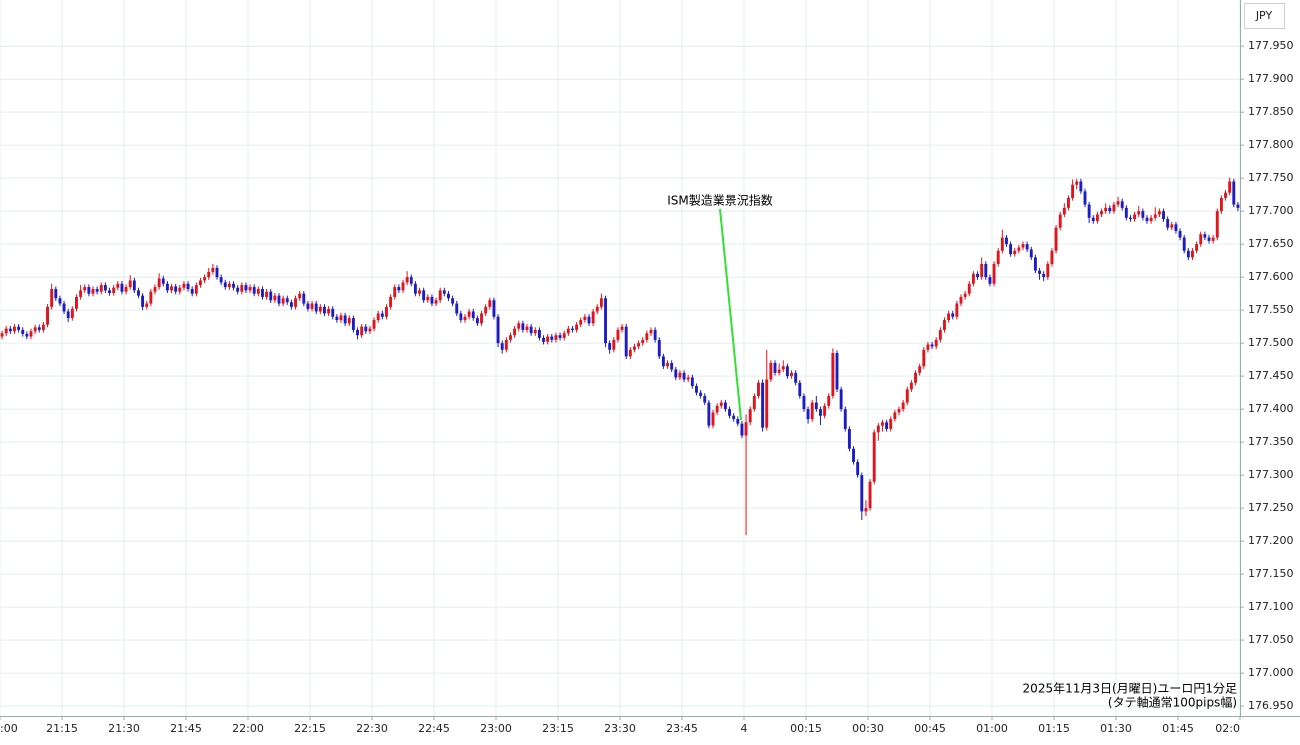 The height and width of the screenshot is (745, 1300). What do you see at coordinates (1271, 177) in the screenshot?
I see `y-tick-label: 177.750` at bounding box center [1271, 177].